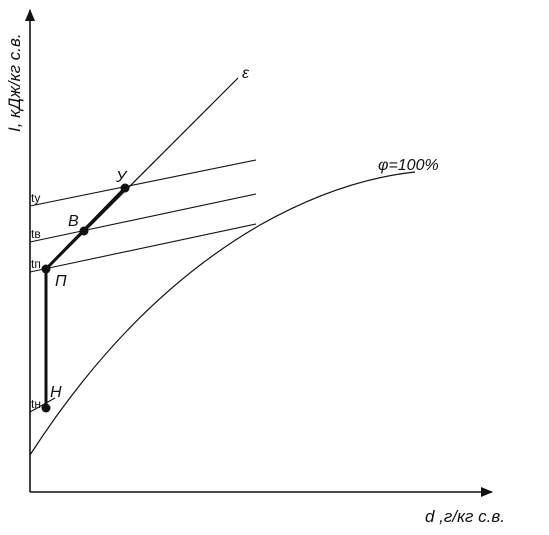 The height and width of the screenshot is (535, 549). Describe the element at coordinates (36, 404) in the screenshot. I see `isotherm-label-tn: tн` at that location.